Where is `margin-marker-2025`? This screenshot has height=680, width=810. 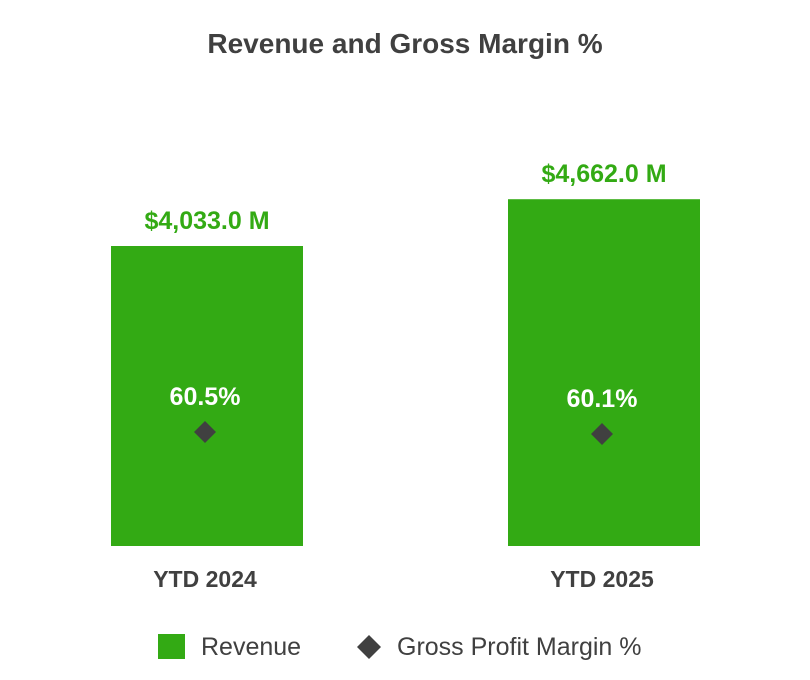 margin-marker-2025 is located at coordinates (602, 434).